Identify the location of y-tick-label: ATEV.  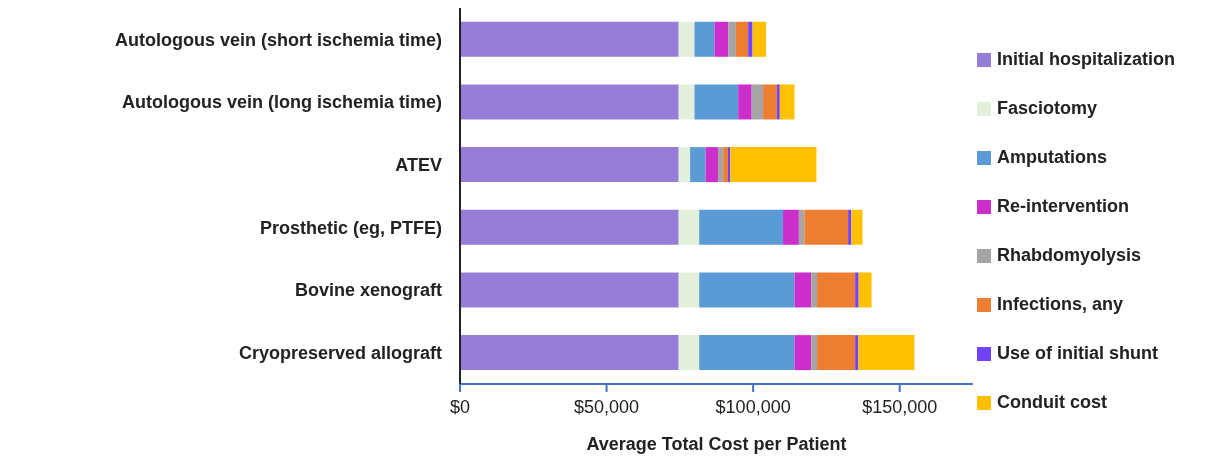
(418, 165).